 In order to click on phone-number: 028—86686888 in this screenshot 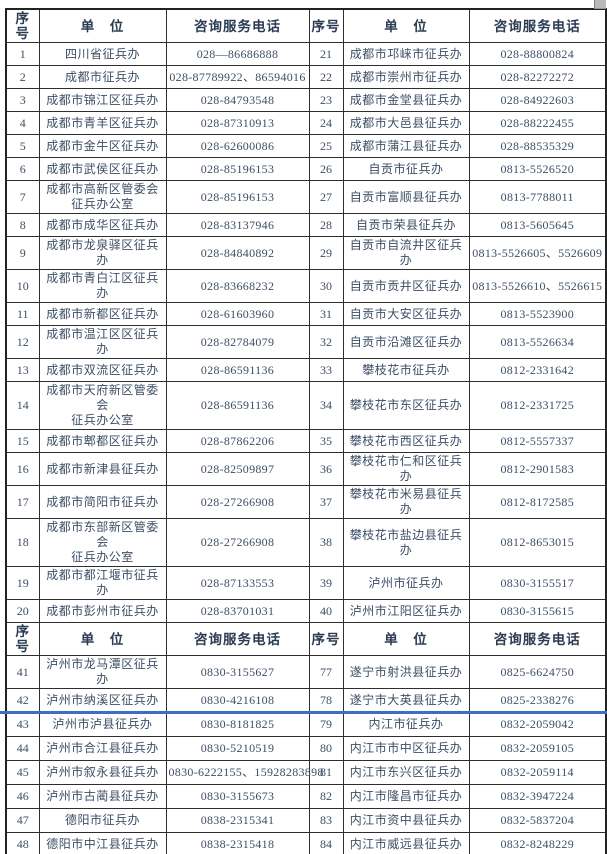, I will do `click(237, 54)`.